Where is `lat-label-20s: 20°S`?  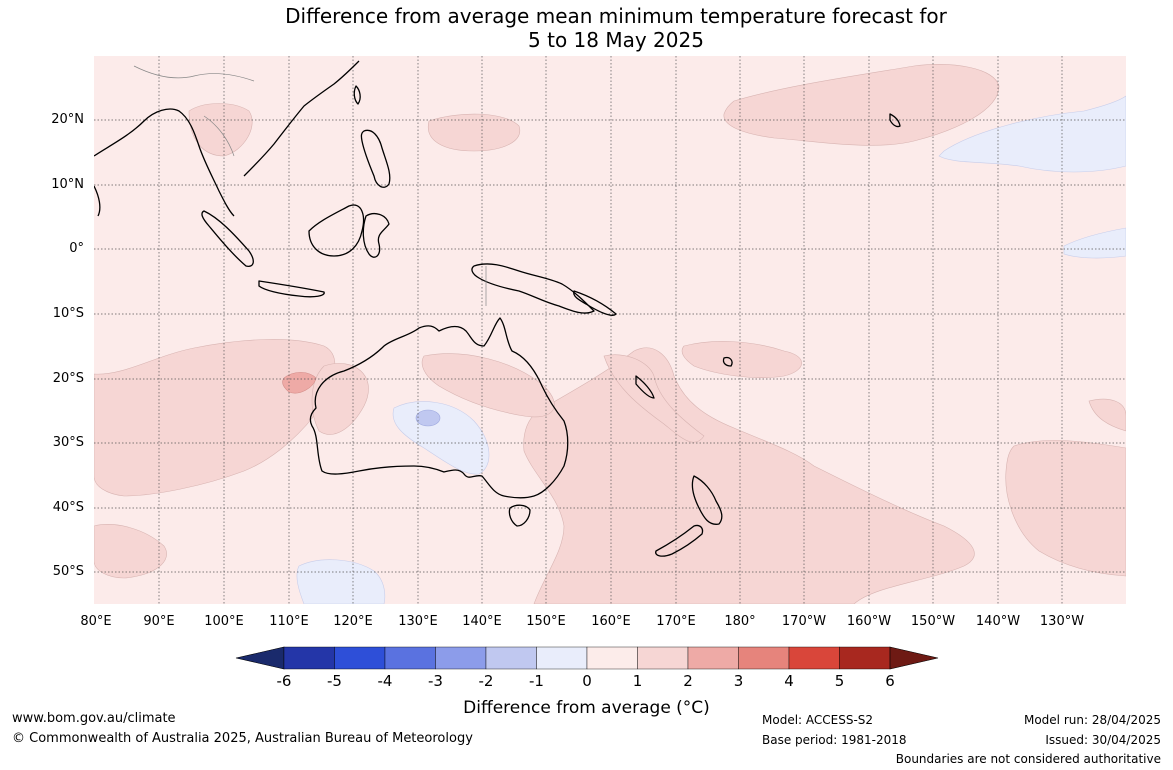 lat-label-20s: 20°S is located at coordinates (68, 378).